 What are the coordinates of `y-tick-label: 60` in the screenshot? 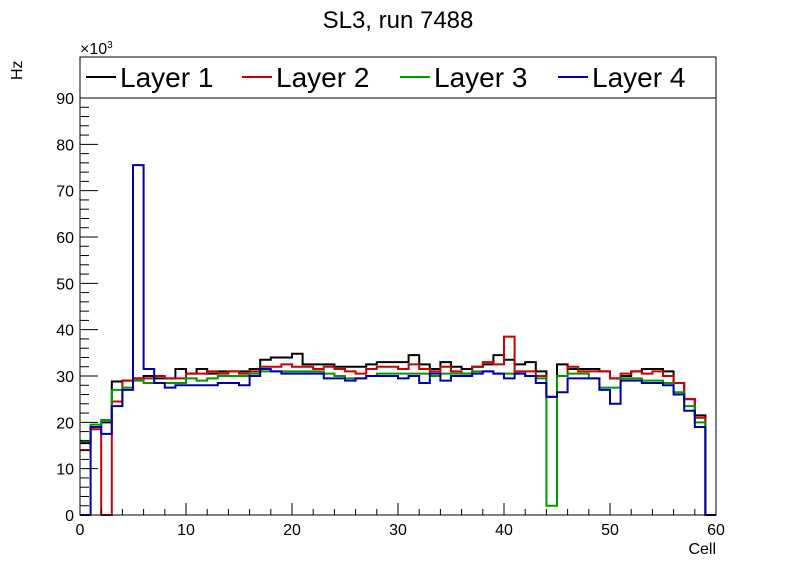 It's located at (65, 238).